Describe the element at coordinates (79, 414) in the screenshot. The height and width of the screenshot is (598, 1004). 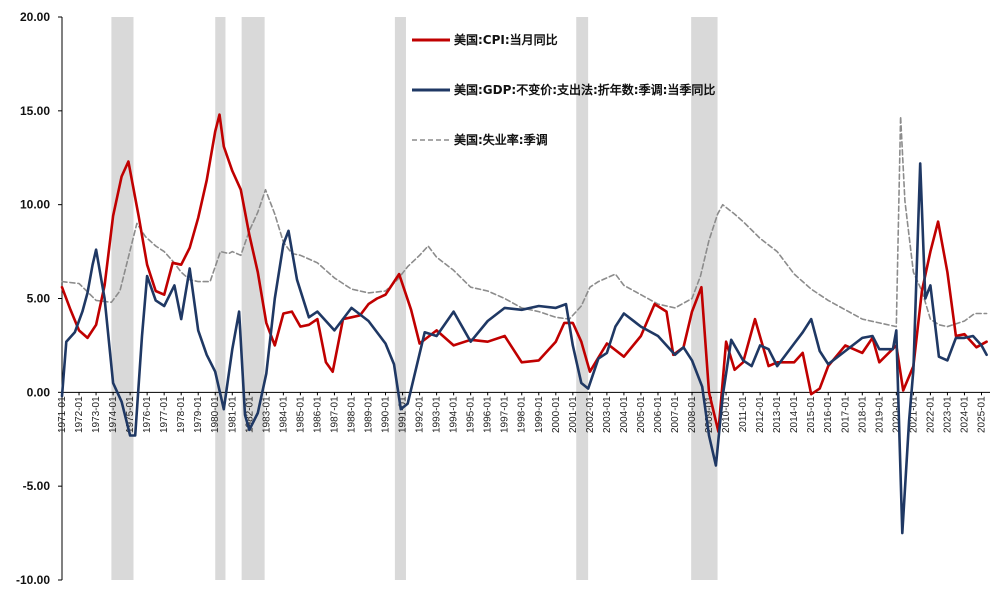
I see `x-tick-label: 1972-01` at that location.